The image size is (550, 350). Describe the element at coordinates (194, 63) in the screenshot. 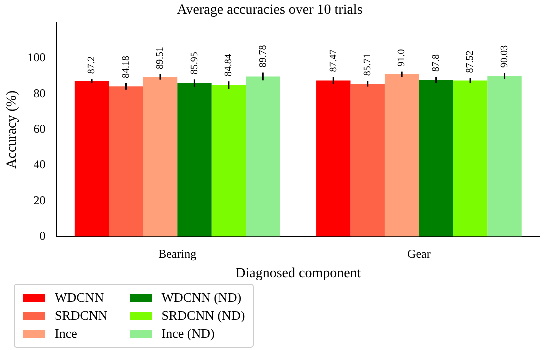

I see `data-label: 85.95` at that location.